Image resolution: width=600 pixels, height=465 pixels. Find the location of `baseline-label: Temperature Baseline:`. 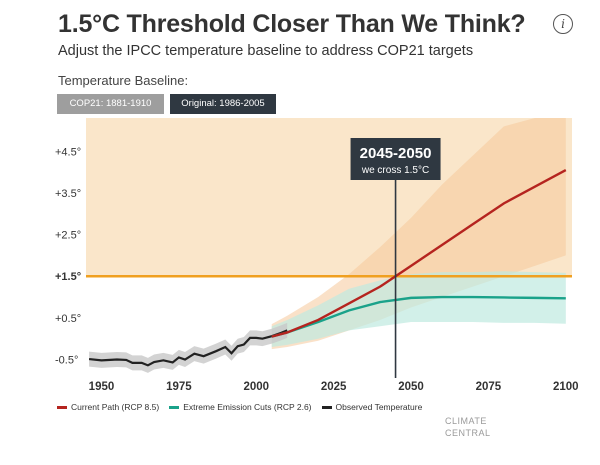

baseline-label: Temperature Baseline: is located at coordinates (123, 80).